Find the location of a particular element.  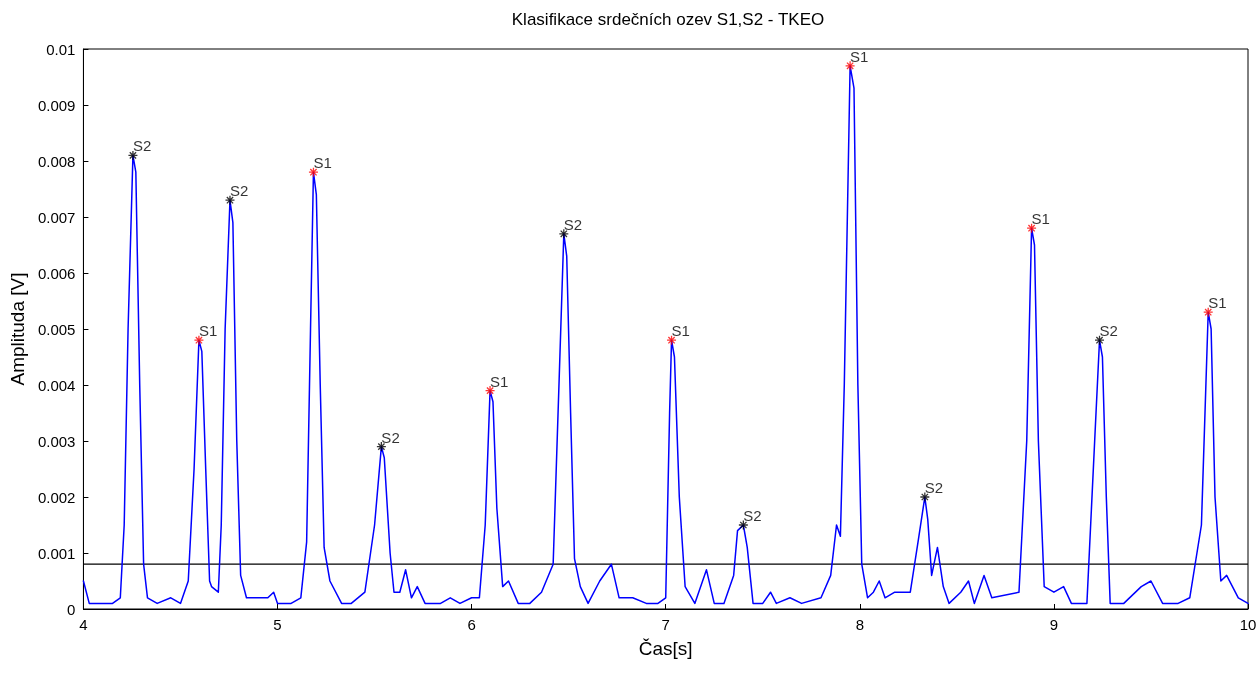

y-tick-label: 0.002 is located at coordinates (56, 497).